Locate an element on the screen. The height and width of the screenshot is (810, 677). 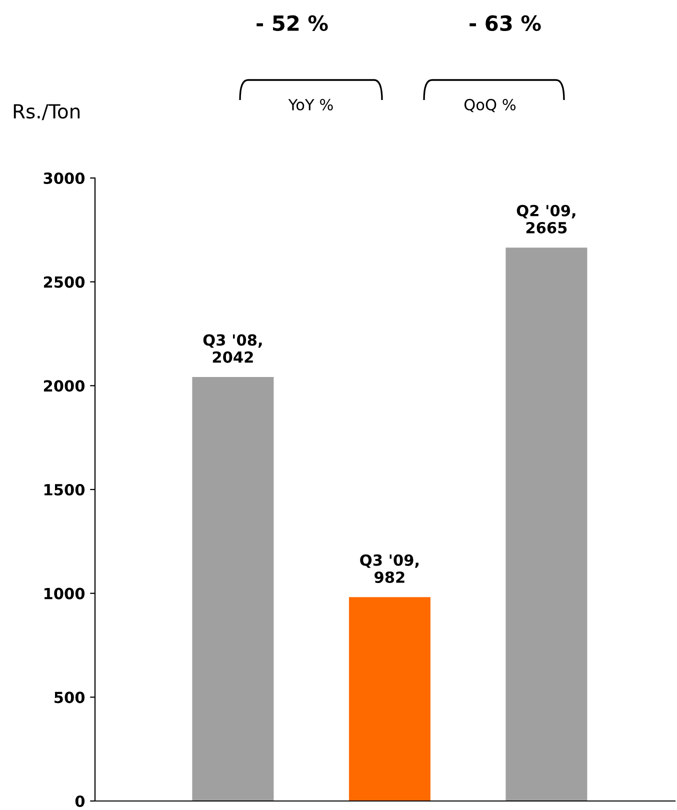
data-label: Q2 '09, 2665 is located at coordinates (546, 219).